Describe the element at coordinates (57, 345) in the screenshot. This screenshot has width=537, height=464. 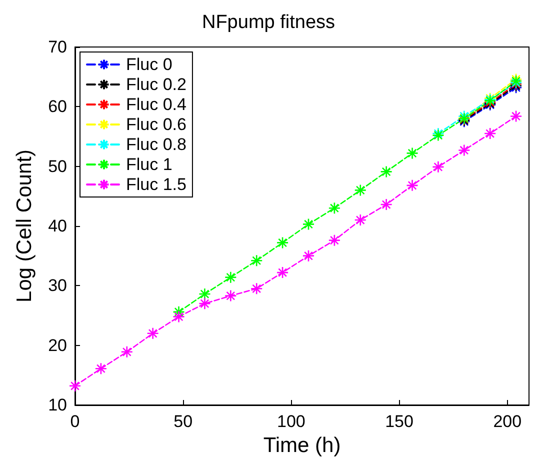
I see `y-tick-label: 20` at that location.